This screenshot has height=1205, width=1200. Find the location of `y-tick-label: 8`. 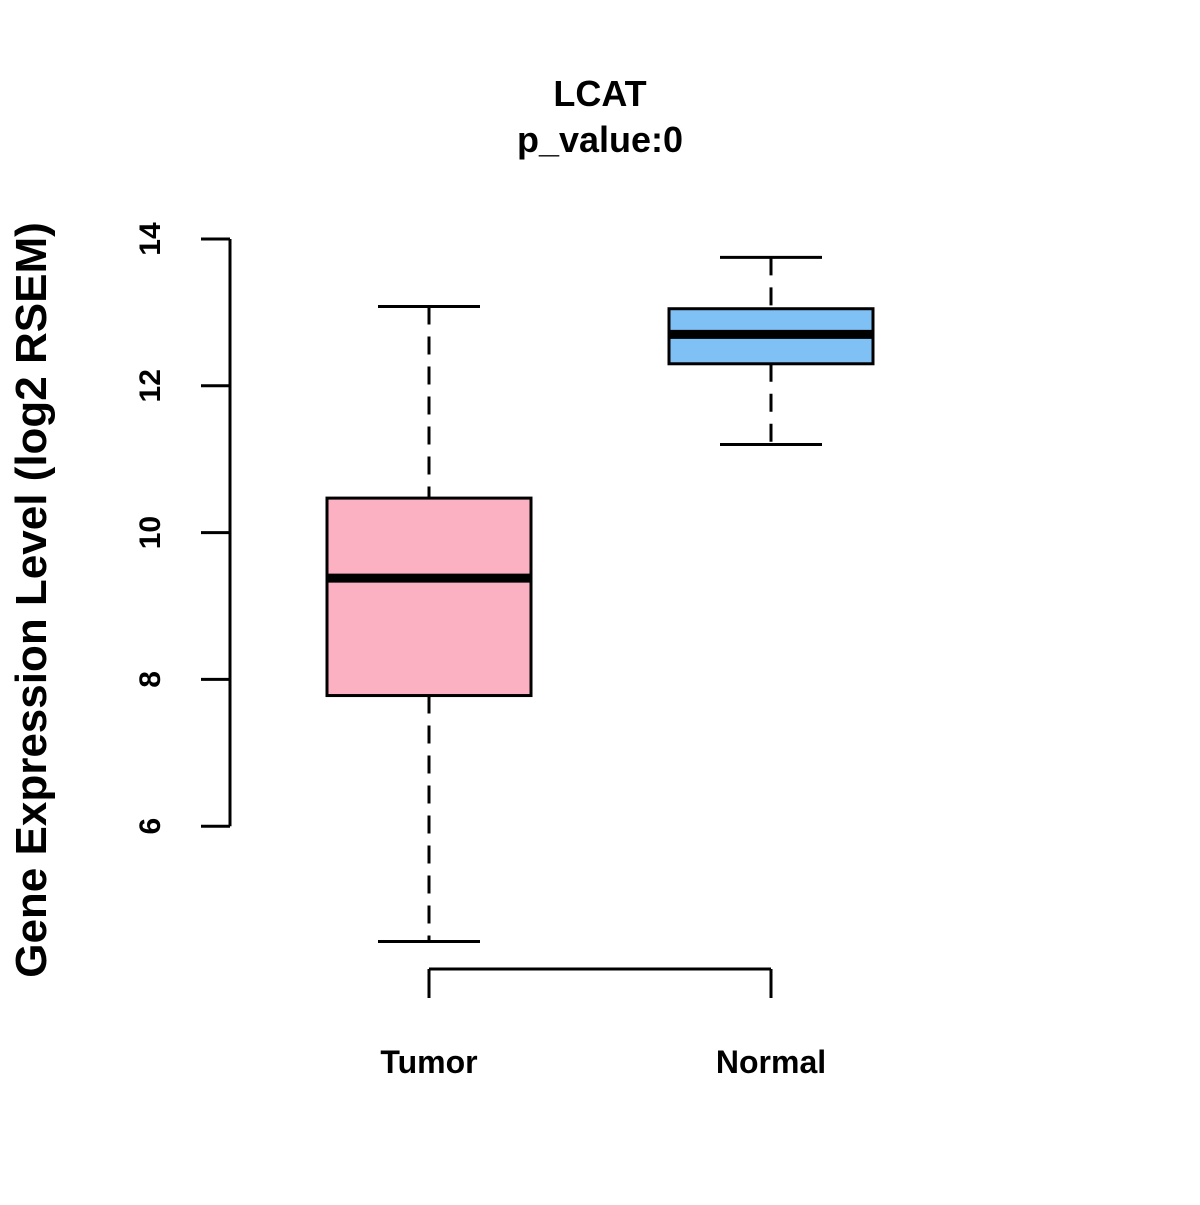

y-tick-label: 8 is located at coordinates (150, 679).